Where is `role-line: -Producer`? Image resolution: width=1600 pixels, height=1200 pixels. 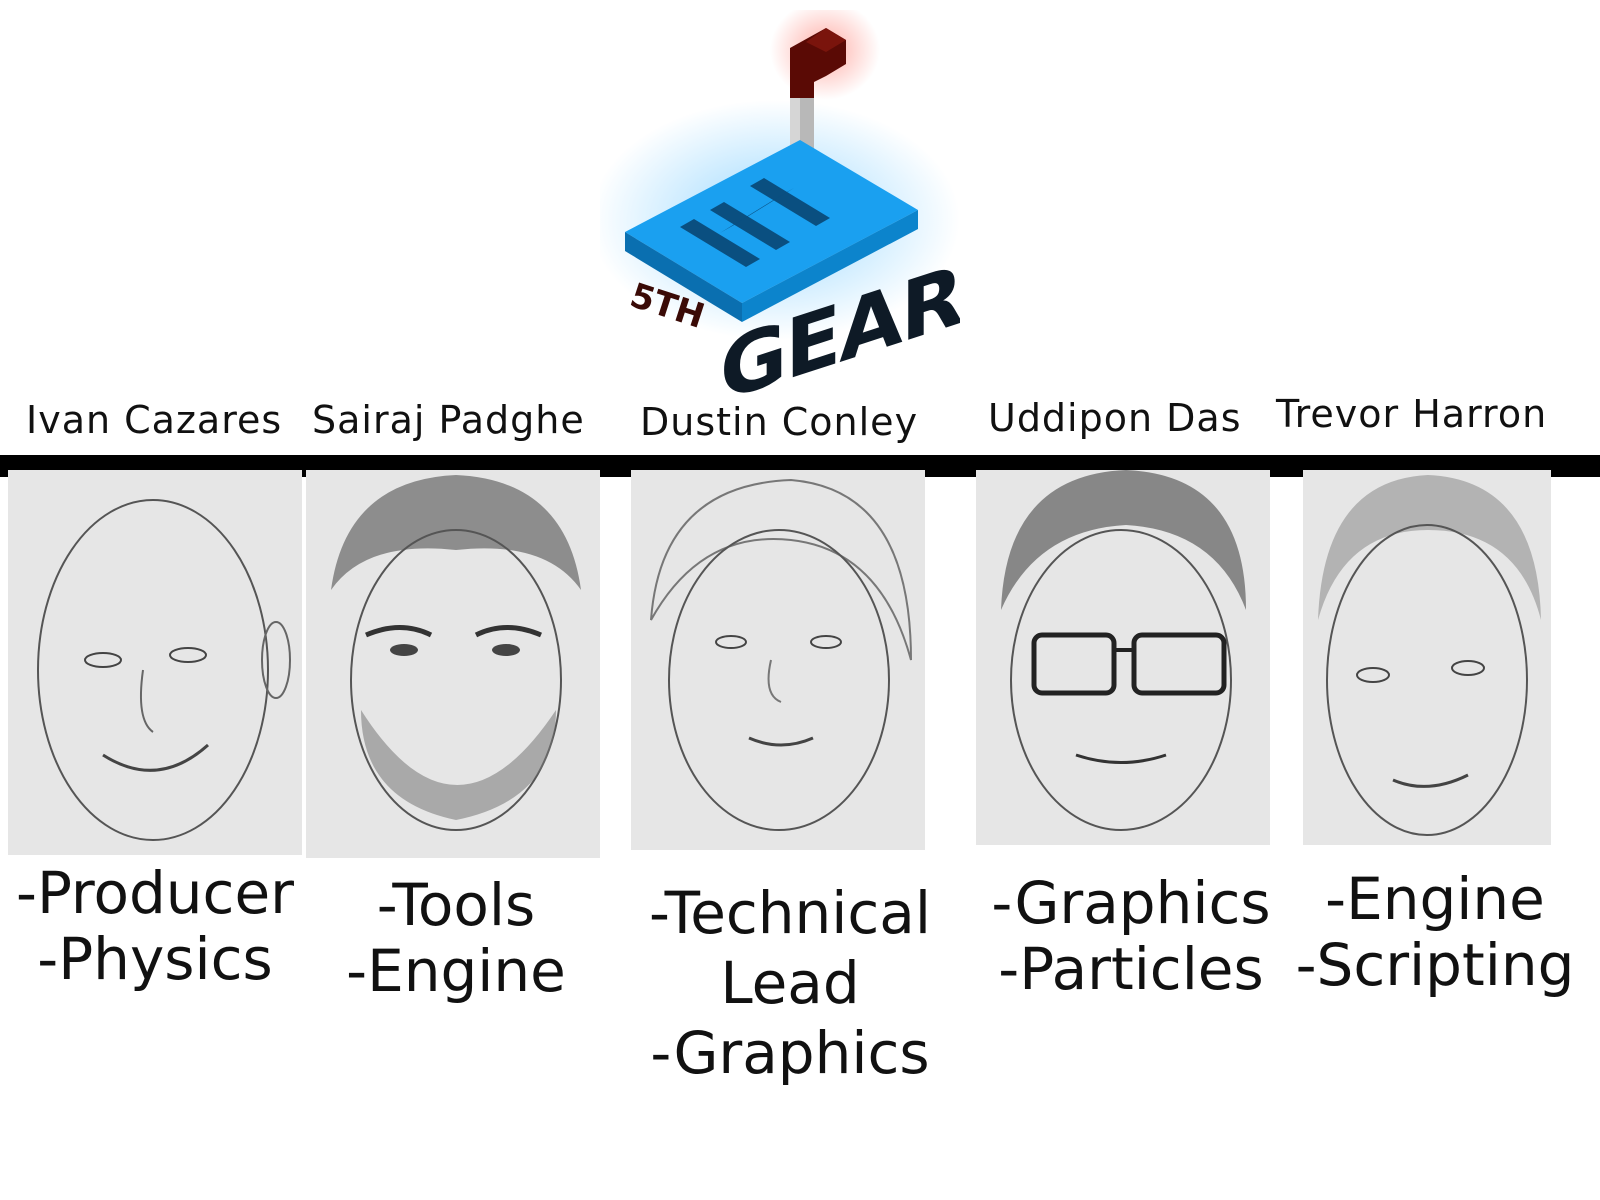 role-line: -Producer is located at coordinates (155, 893).